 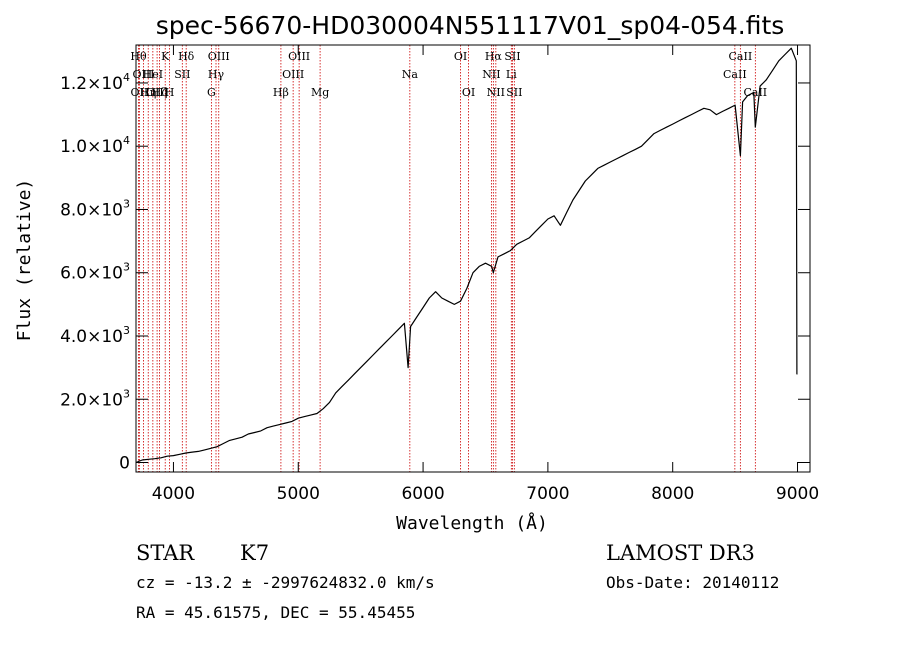 What do you see at coordinates (547, 494) in the screenshot?
I see `x-tick-label: 7000` at bounding box center [547, 494].